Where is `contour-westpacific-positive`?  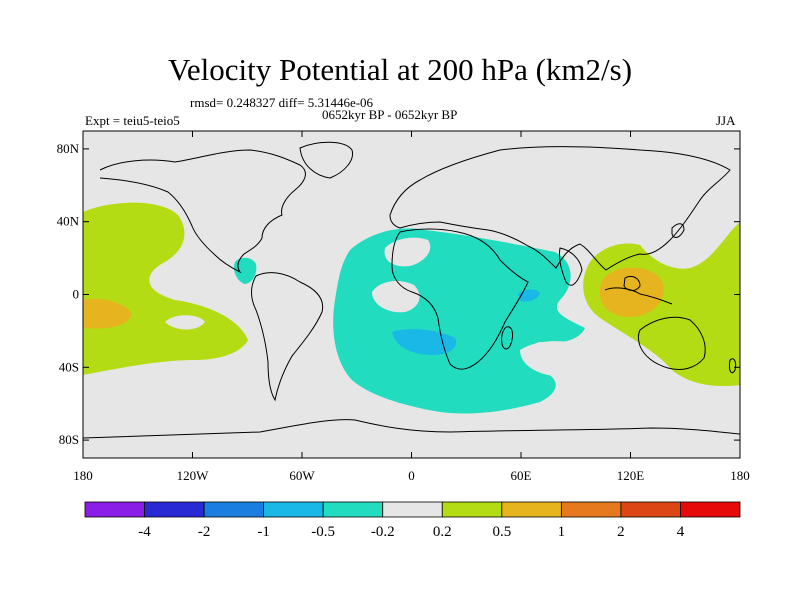
contour-westpacific-positive is located at coordinates (661, 304).